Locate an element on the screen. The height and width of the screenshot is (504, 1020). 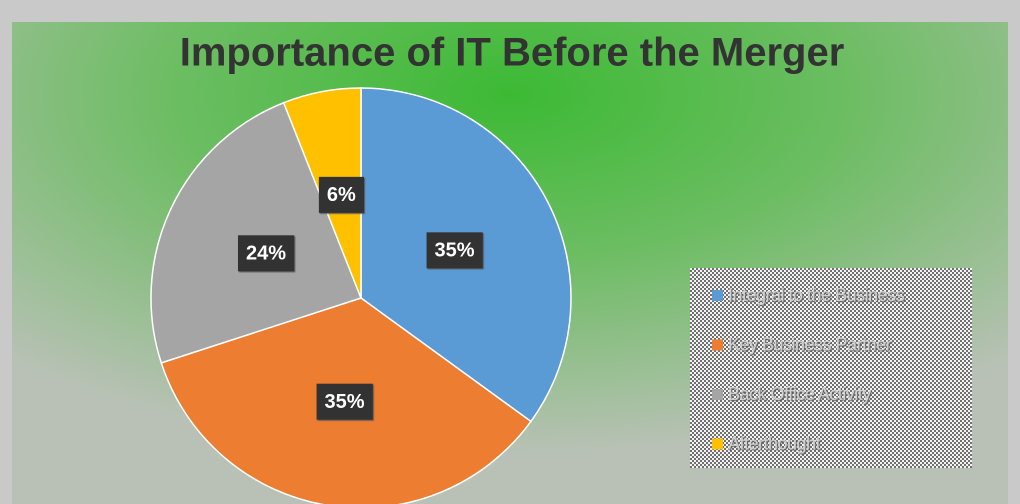
data-labels: 35% 35% 24% 6% is located at coordinates (360, 298).